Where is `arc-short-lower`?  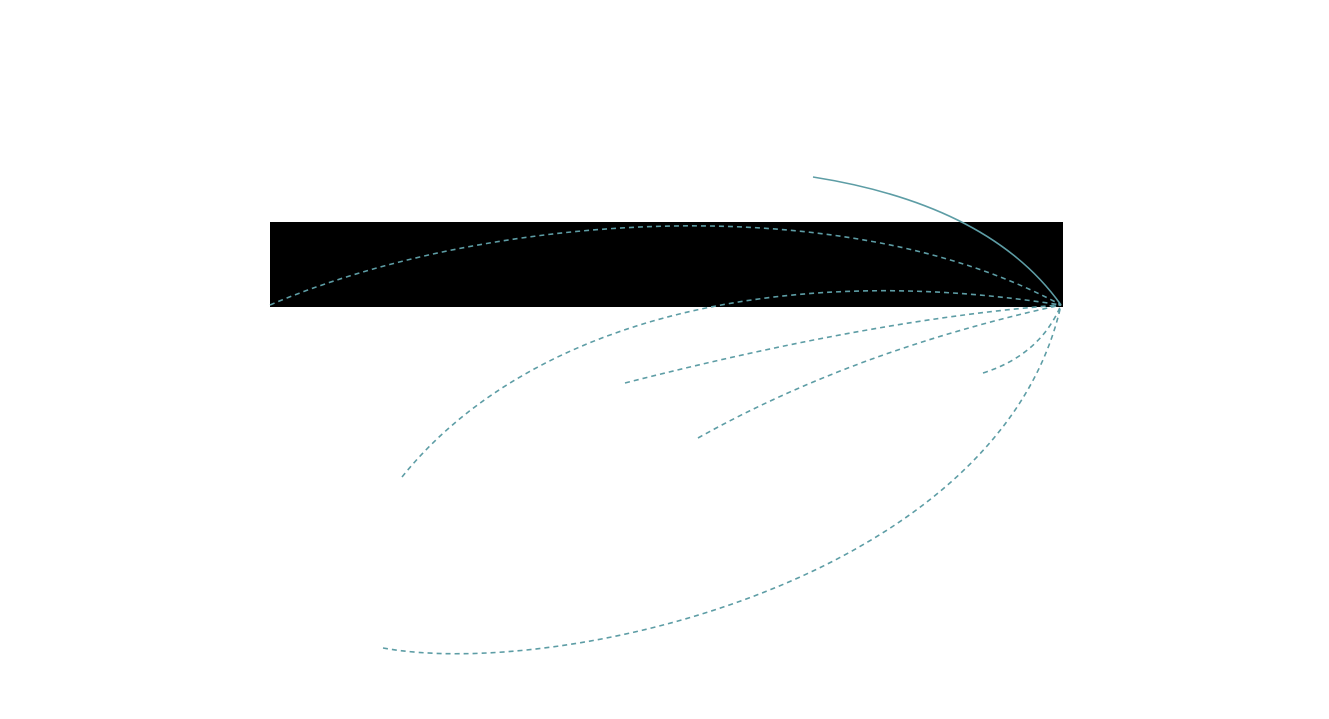
arc-short-lower is located at coordinates (879, 371).